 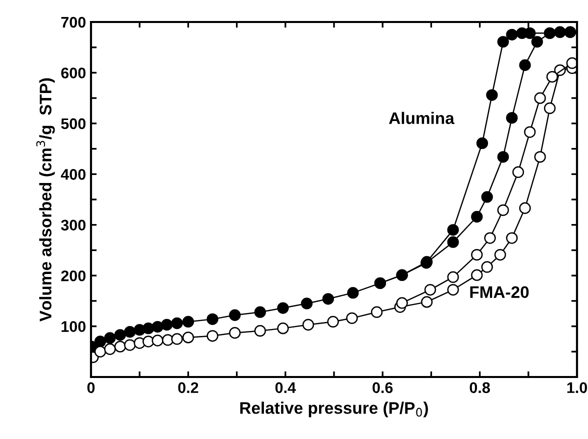 What do you see at coordinates (73, 124) in the screenshot?
I see `y-tick-label: 500` at bounding box center [73, 124].